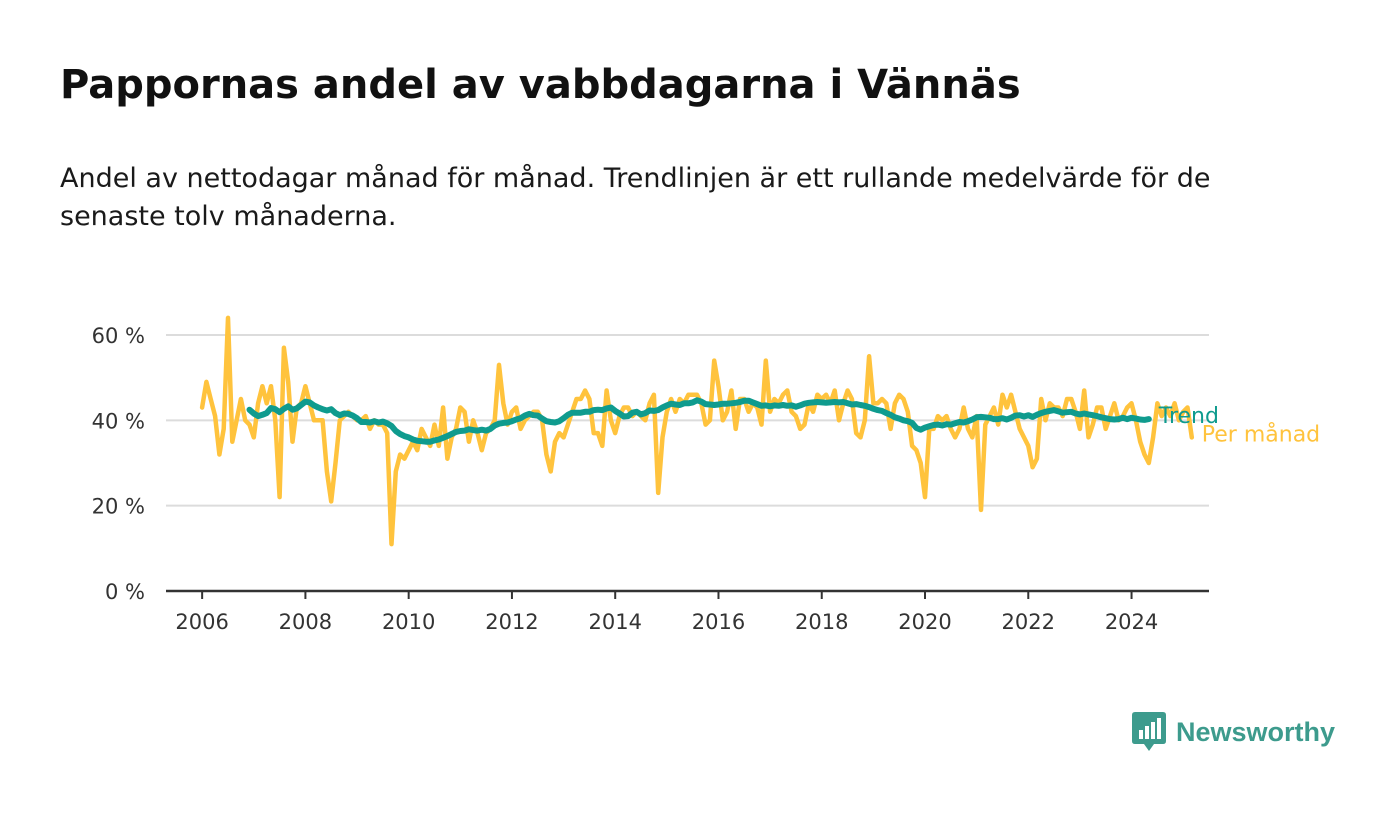 This screenshot has width=1400, height=813. What do you see at coordinates (718, 622) in the screenshot?
I see `x-tick-label: 2016` at bounding box center [718, 622].